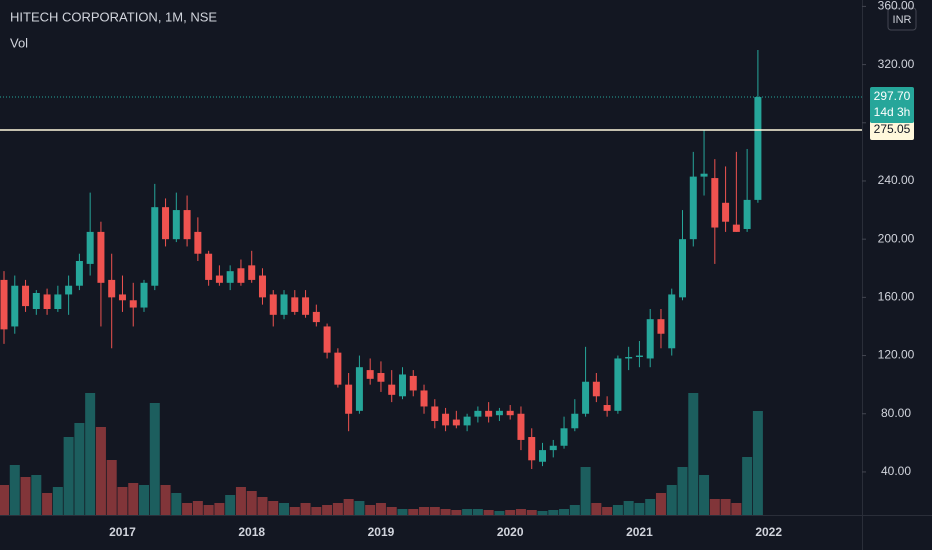 This screenshot has width=932, height=550. I want to click on x-tick-label: 2019, so click(381, 532).